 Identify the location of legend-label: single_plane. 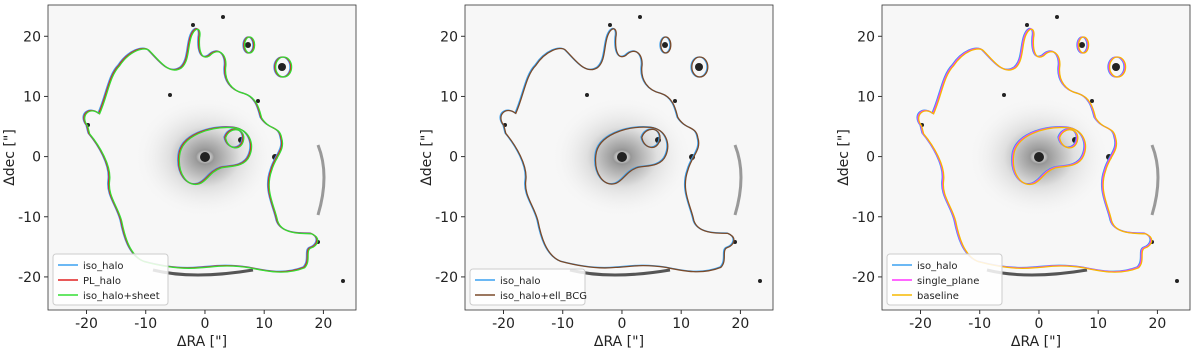
(948, 281).